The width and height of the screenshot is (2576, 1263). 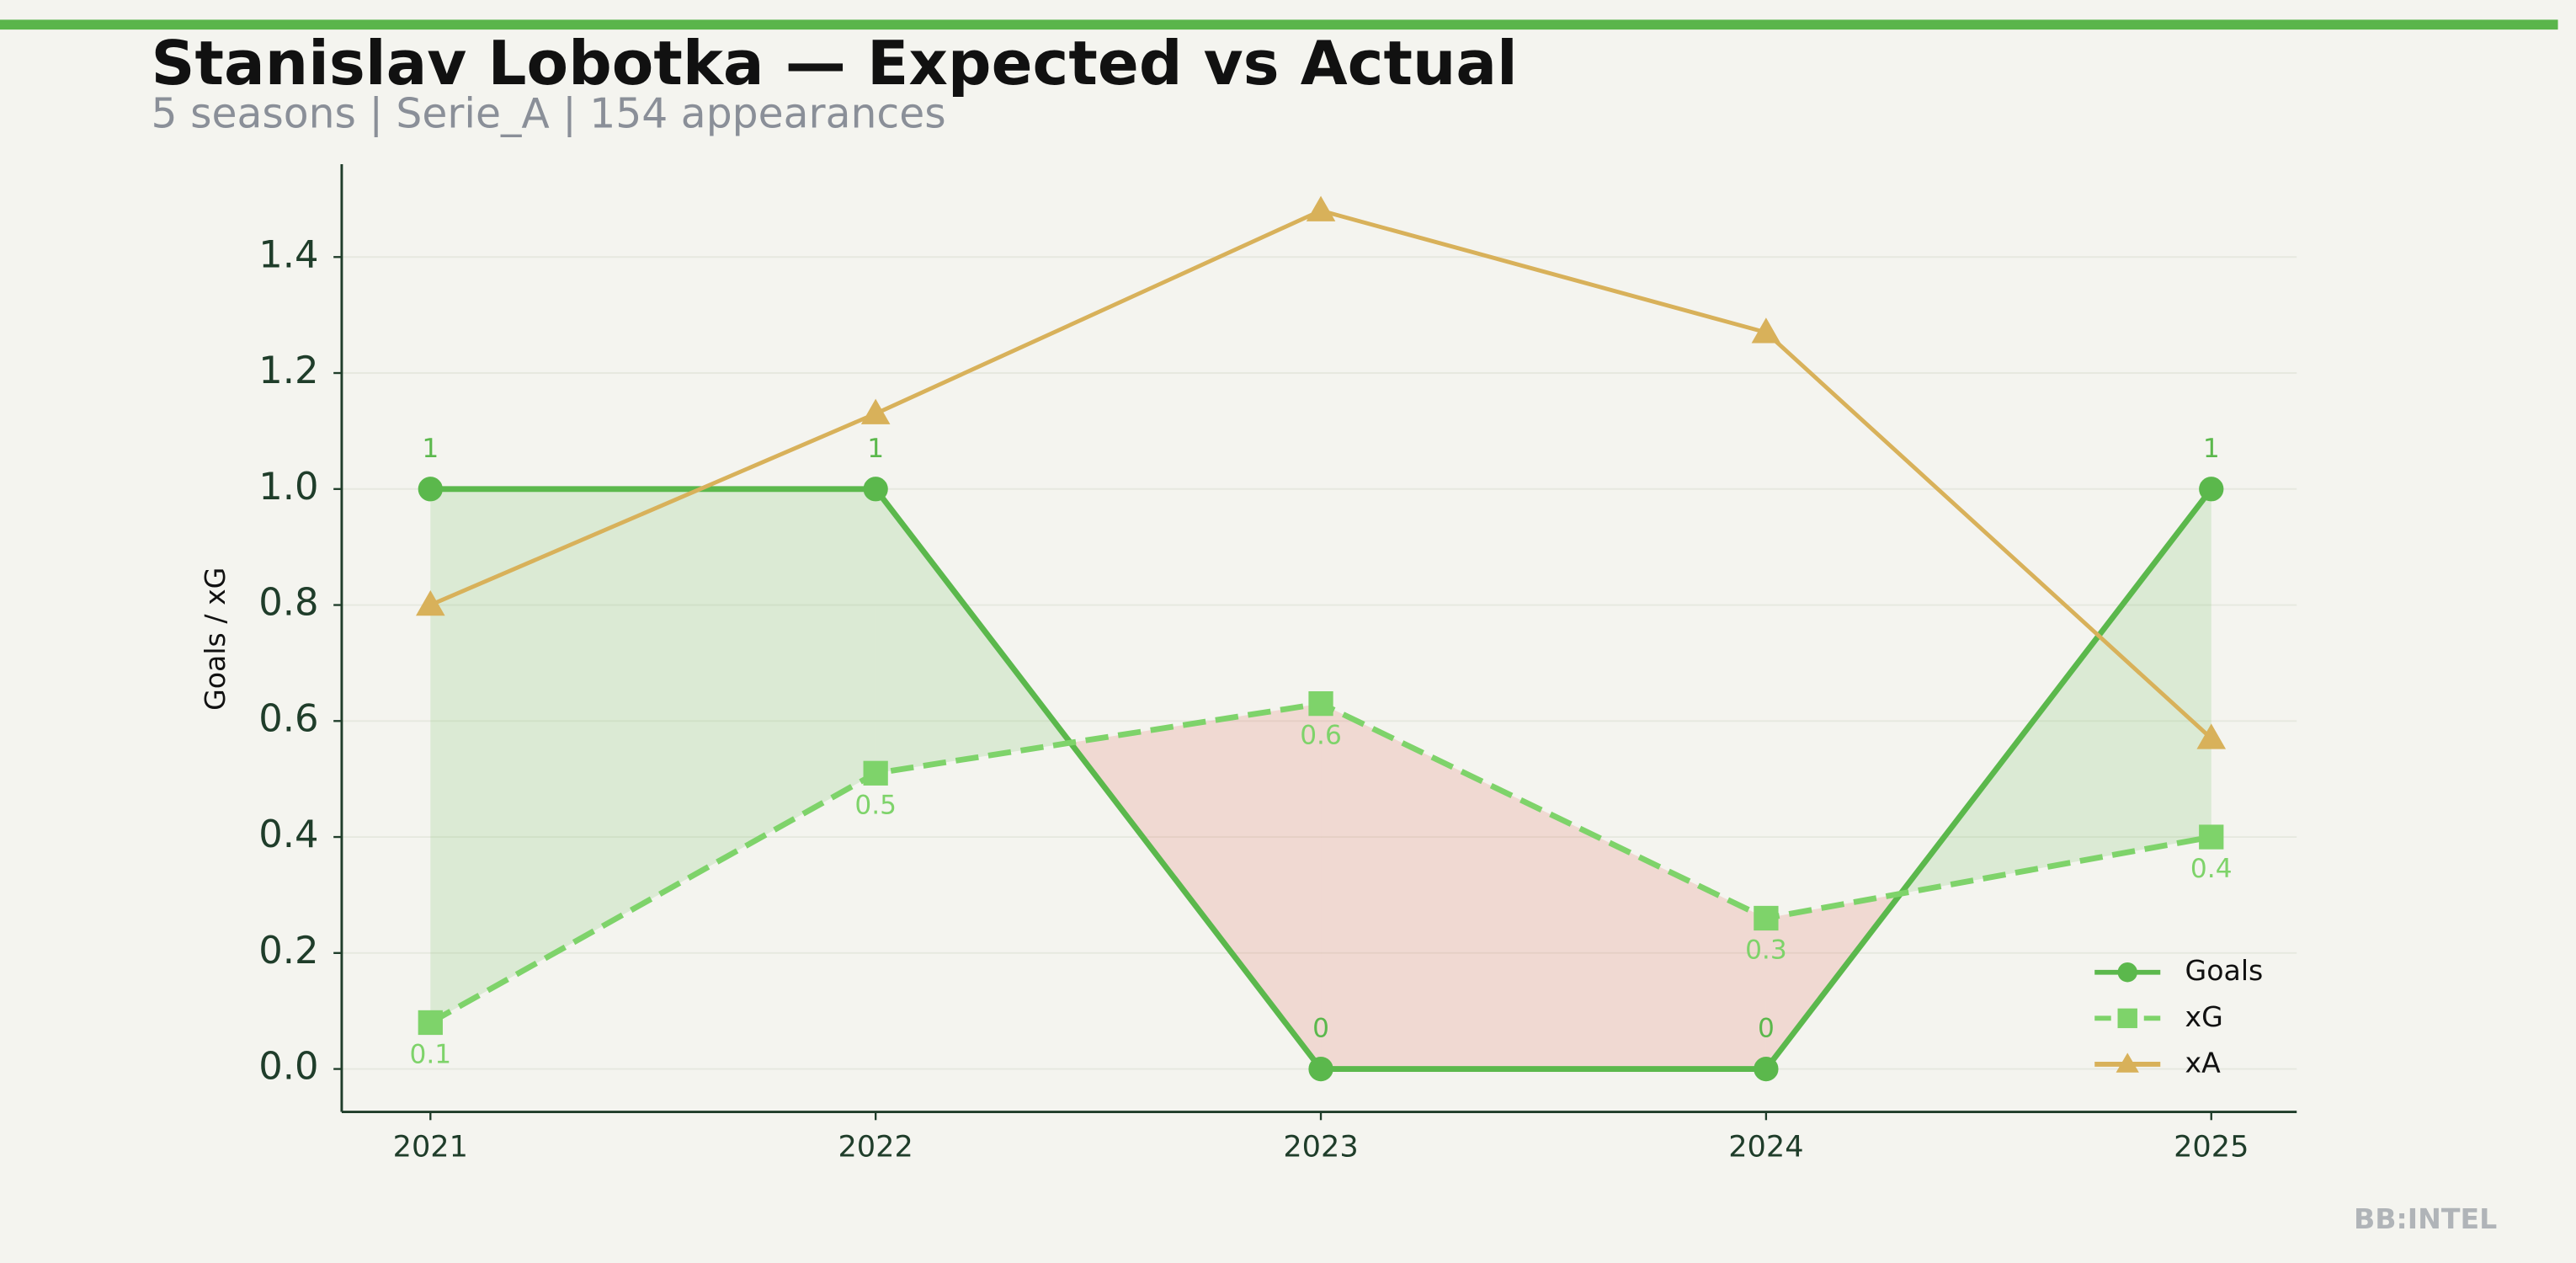 I want to click on chart-title: Stanislav Lobotka — Expected vs Actual, so click(x=835, y=64).